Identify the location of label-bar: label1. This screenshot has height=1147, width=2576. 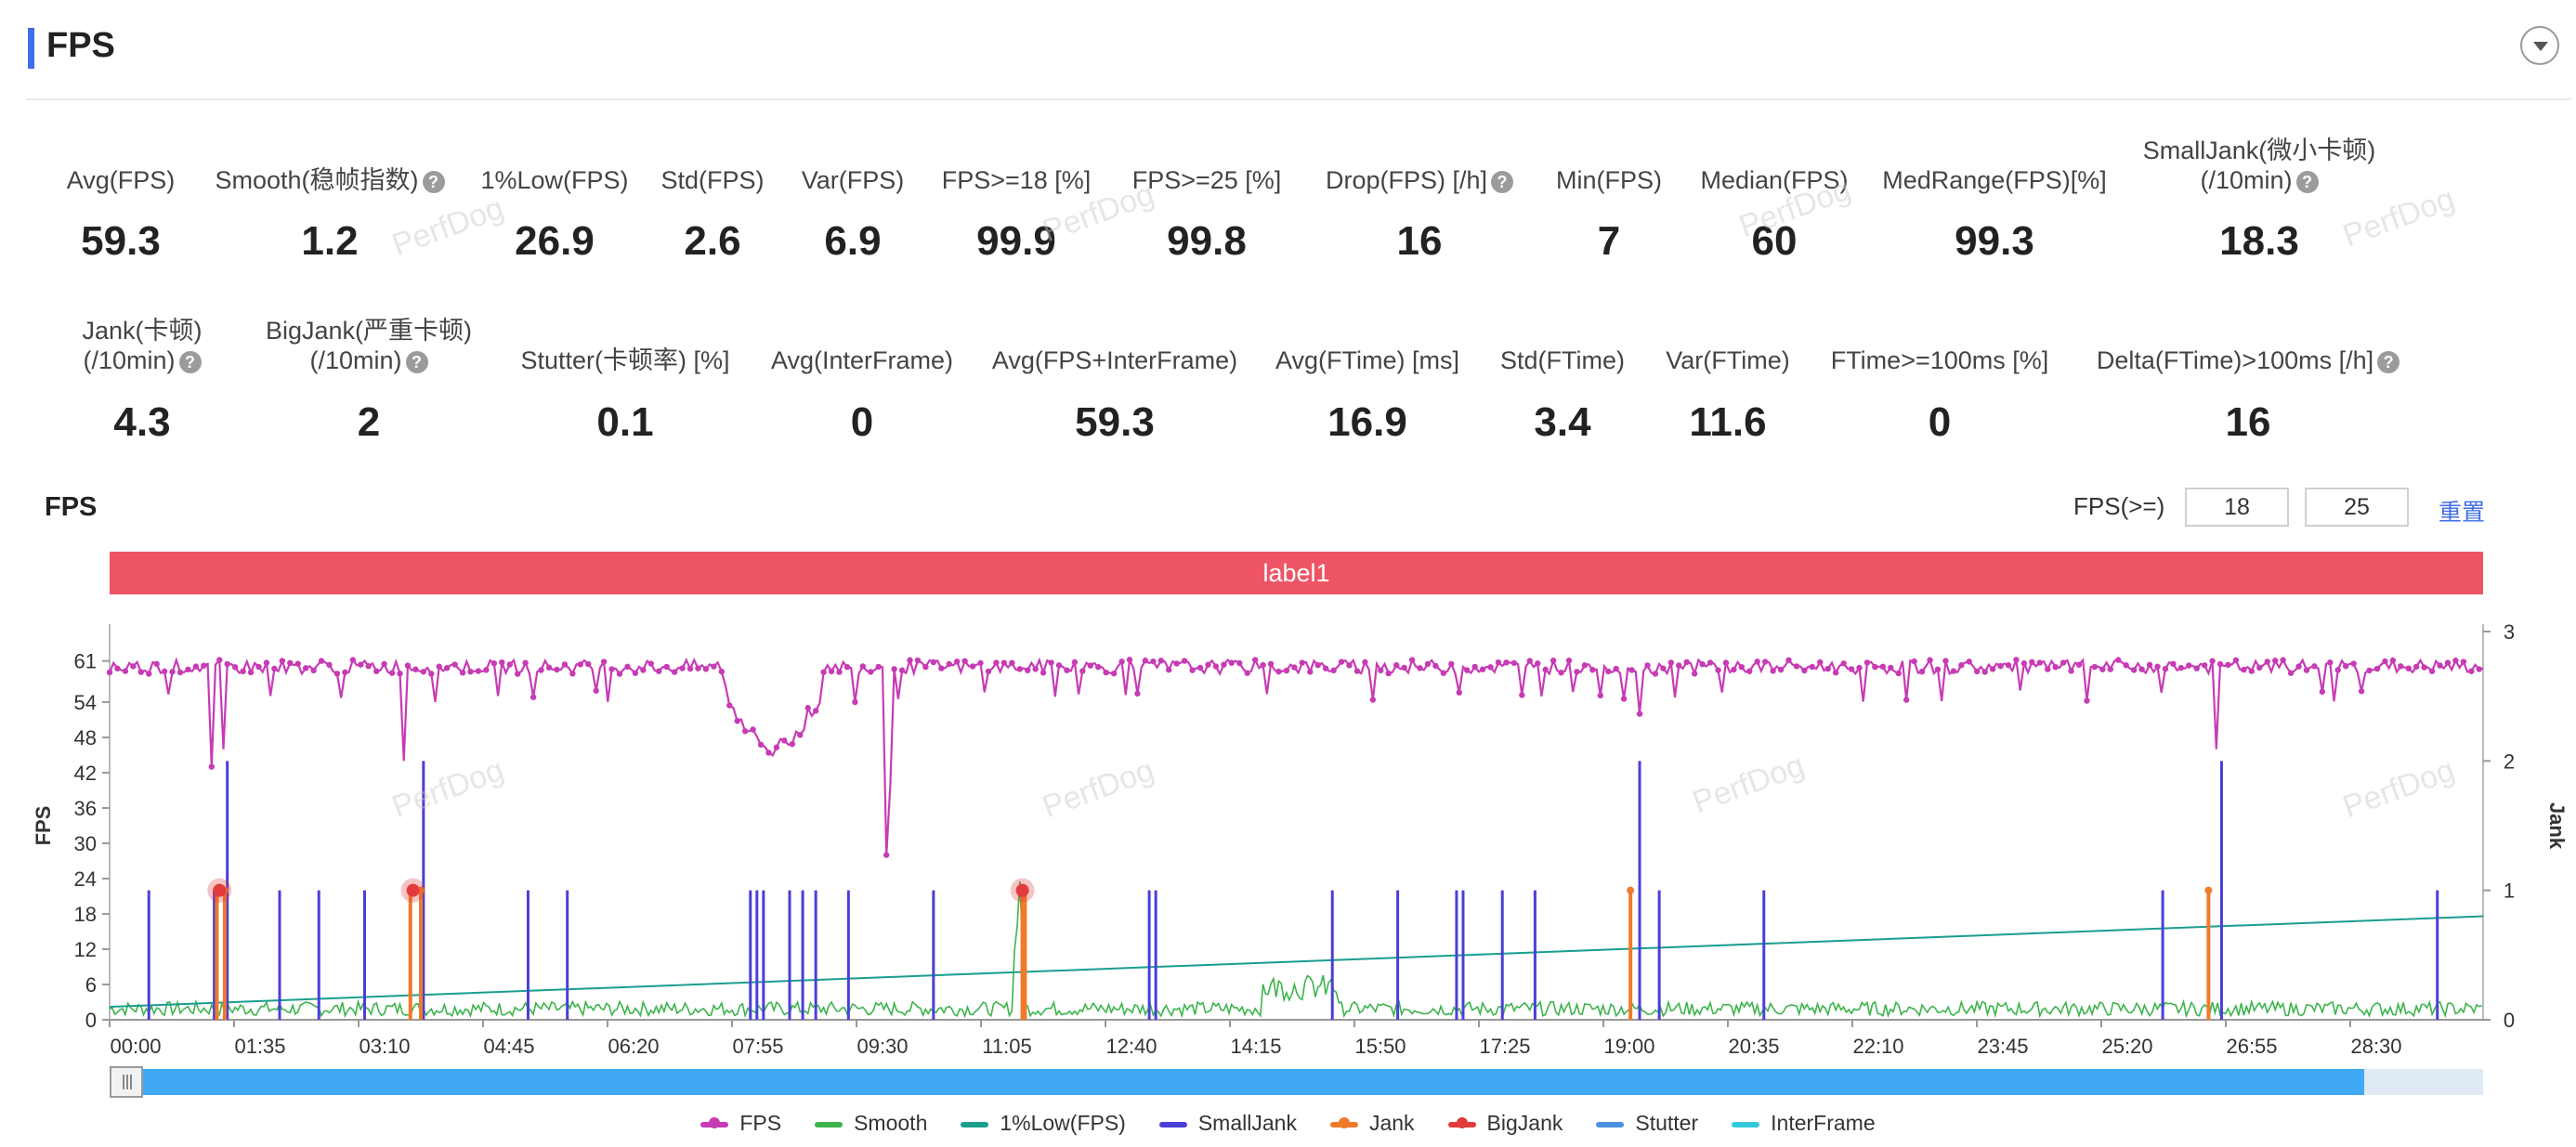
(1296, 573).